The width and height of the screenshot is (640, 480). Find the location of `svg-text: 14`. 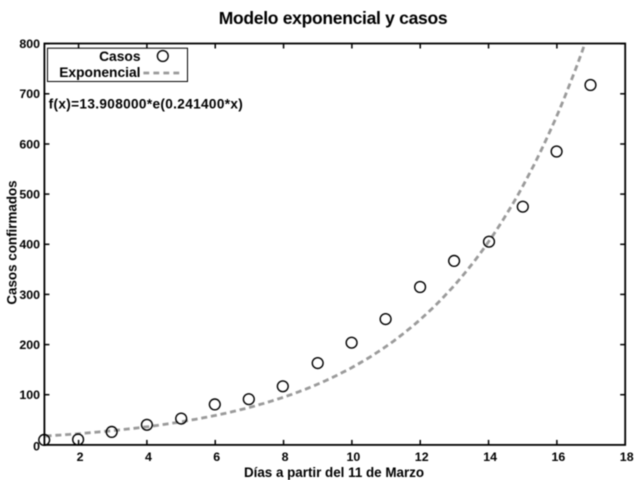

svg-text: 14 is located at coordinates (490, 457).